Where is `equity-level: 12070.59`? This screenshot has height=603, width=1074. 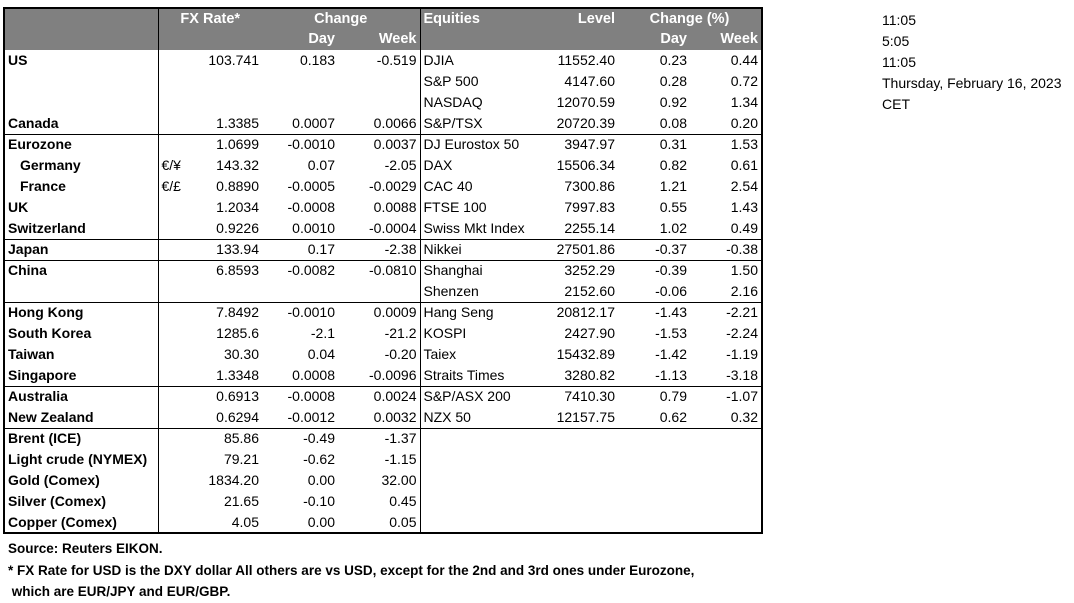
equity-level: 12070.59 is located at coordinates (585, 102).